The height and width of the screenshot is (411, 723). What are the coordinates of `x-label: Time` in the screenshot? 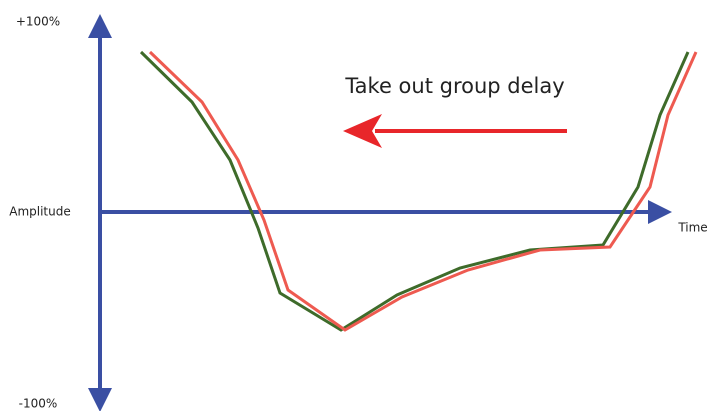 It's located at (692, 228).